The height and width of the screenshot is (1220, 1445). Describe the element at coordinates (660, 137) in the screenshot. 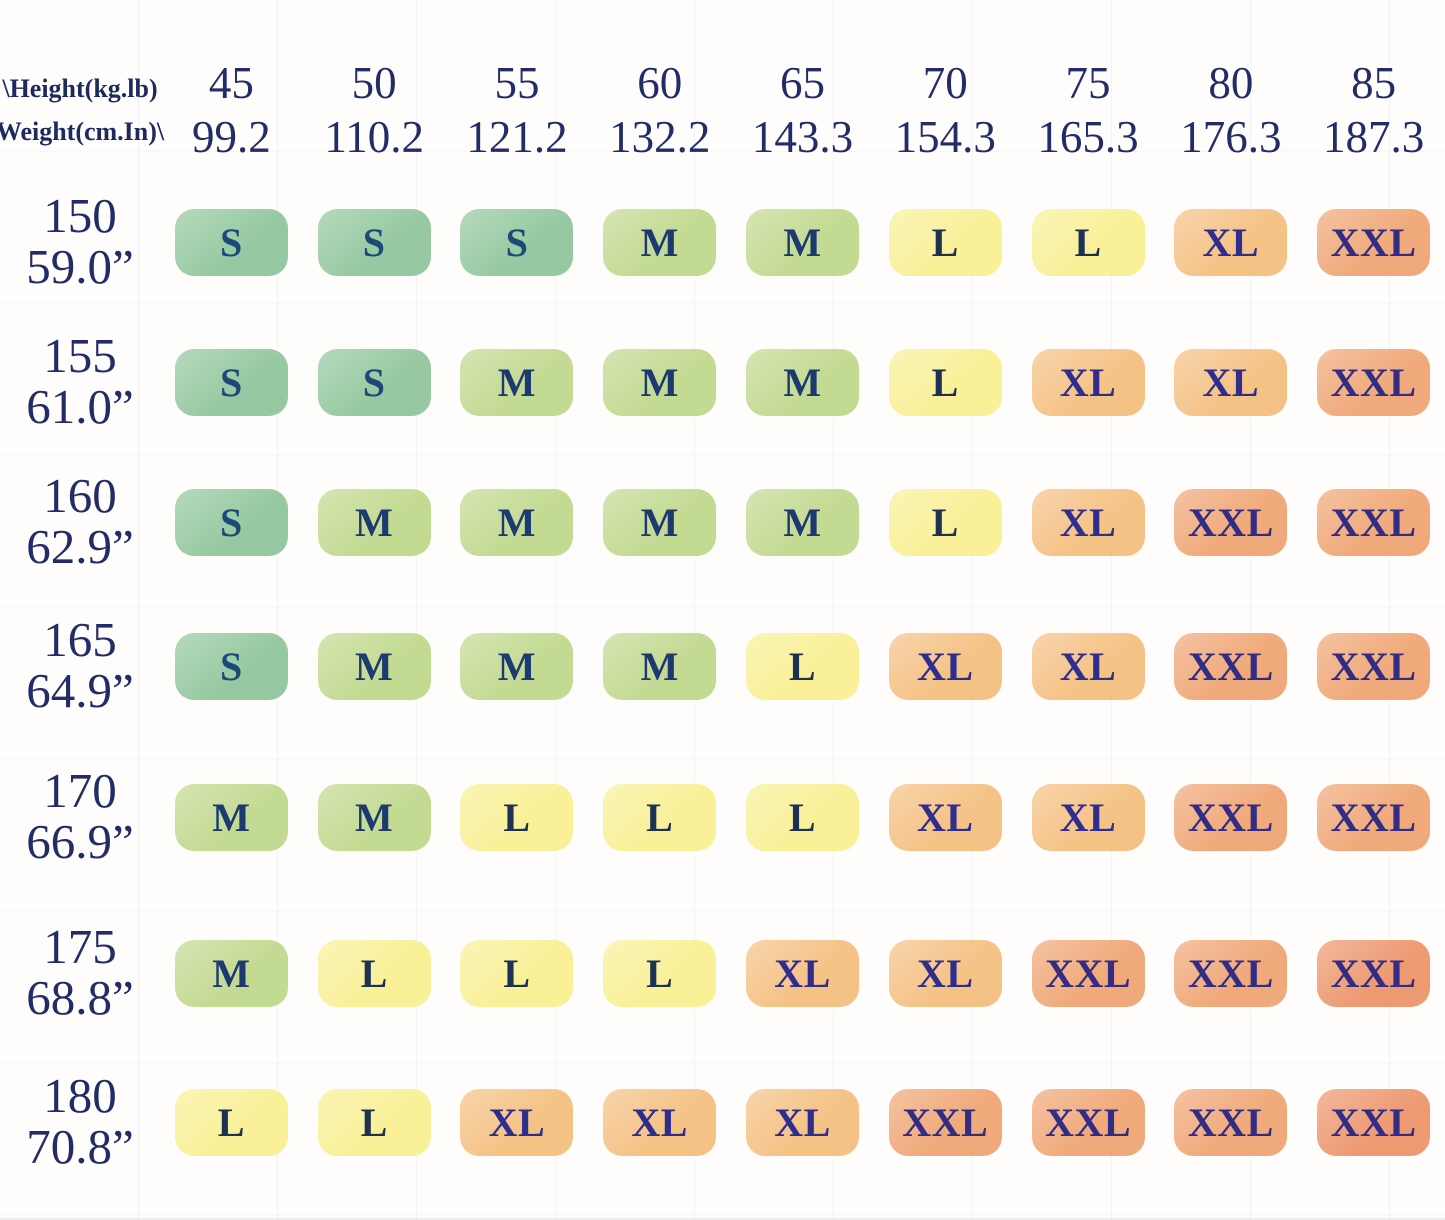

I see `col-header-lb: 132.2` at that location.